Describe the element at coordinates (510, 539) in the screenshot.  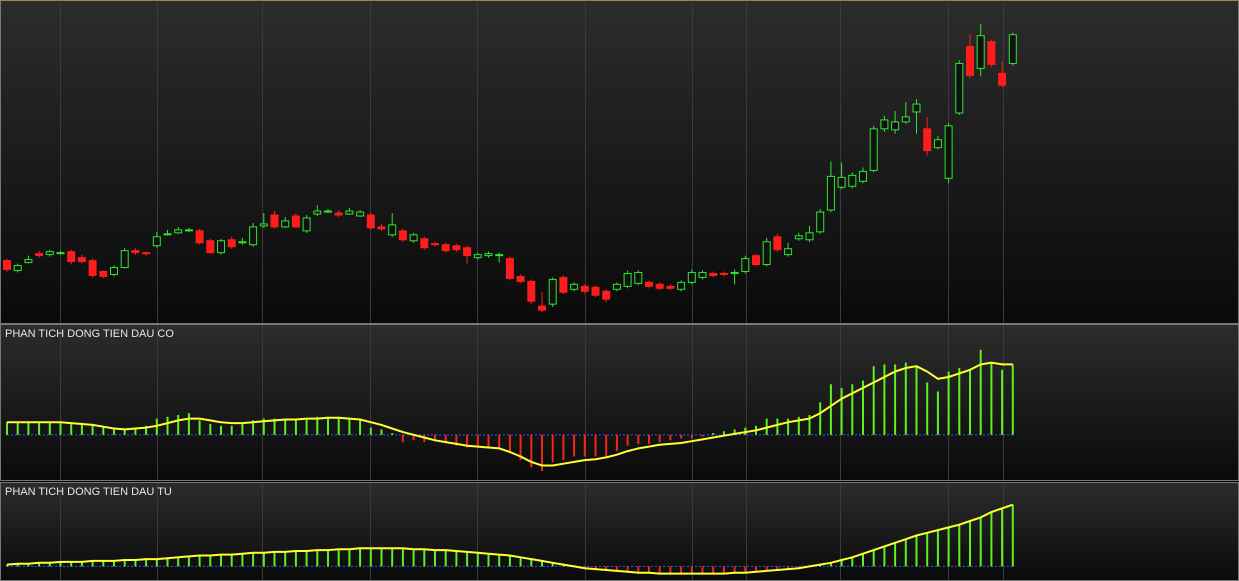
I see `signal-line` at that location.